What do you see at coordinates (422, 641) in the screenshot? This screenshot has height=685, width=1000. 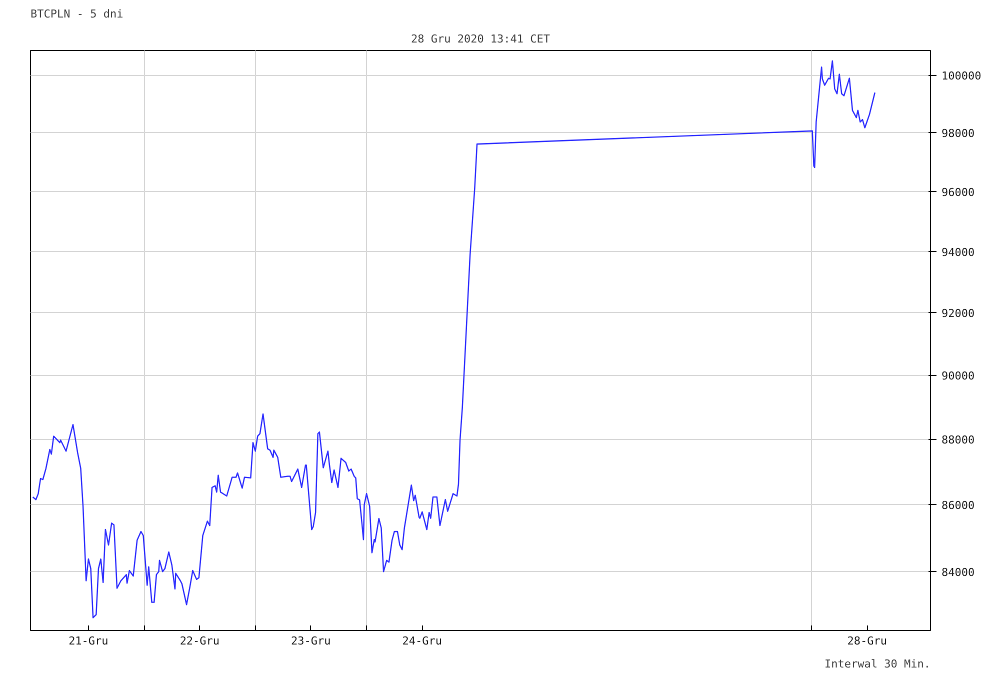 I see `x-tick-label: 24-Gru` at bounding box center [422, 641].